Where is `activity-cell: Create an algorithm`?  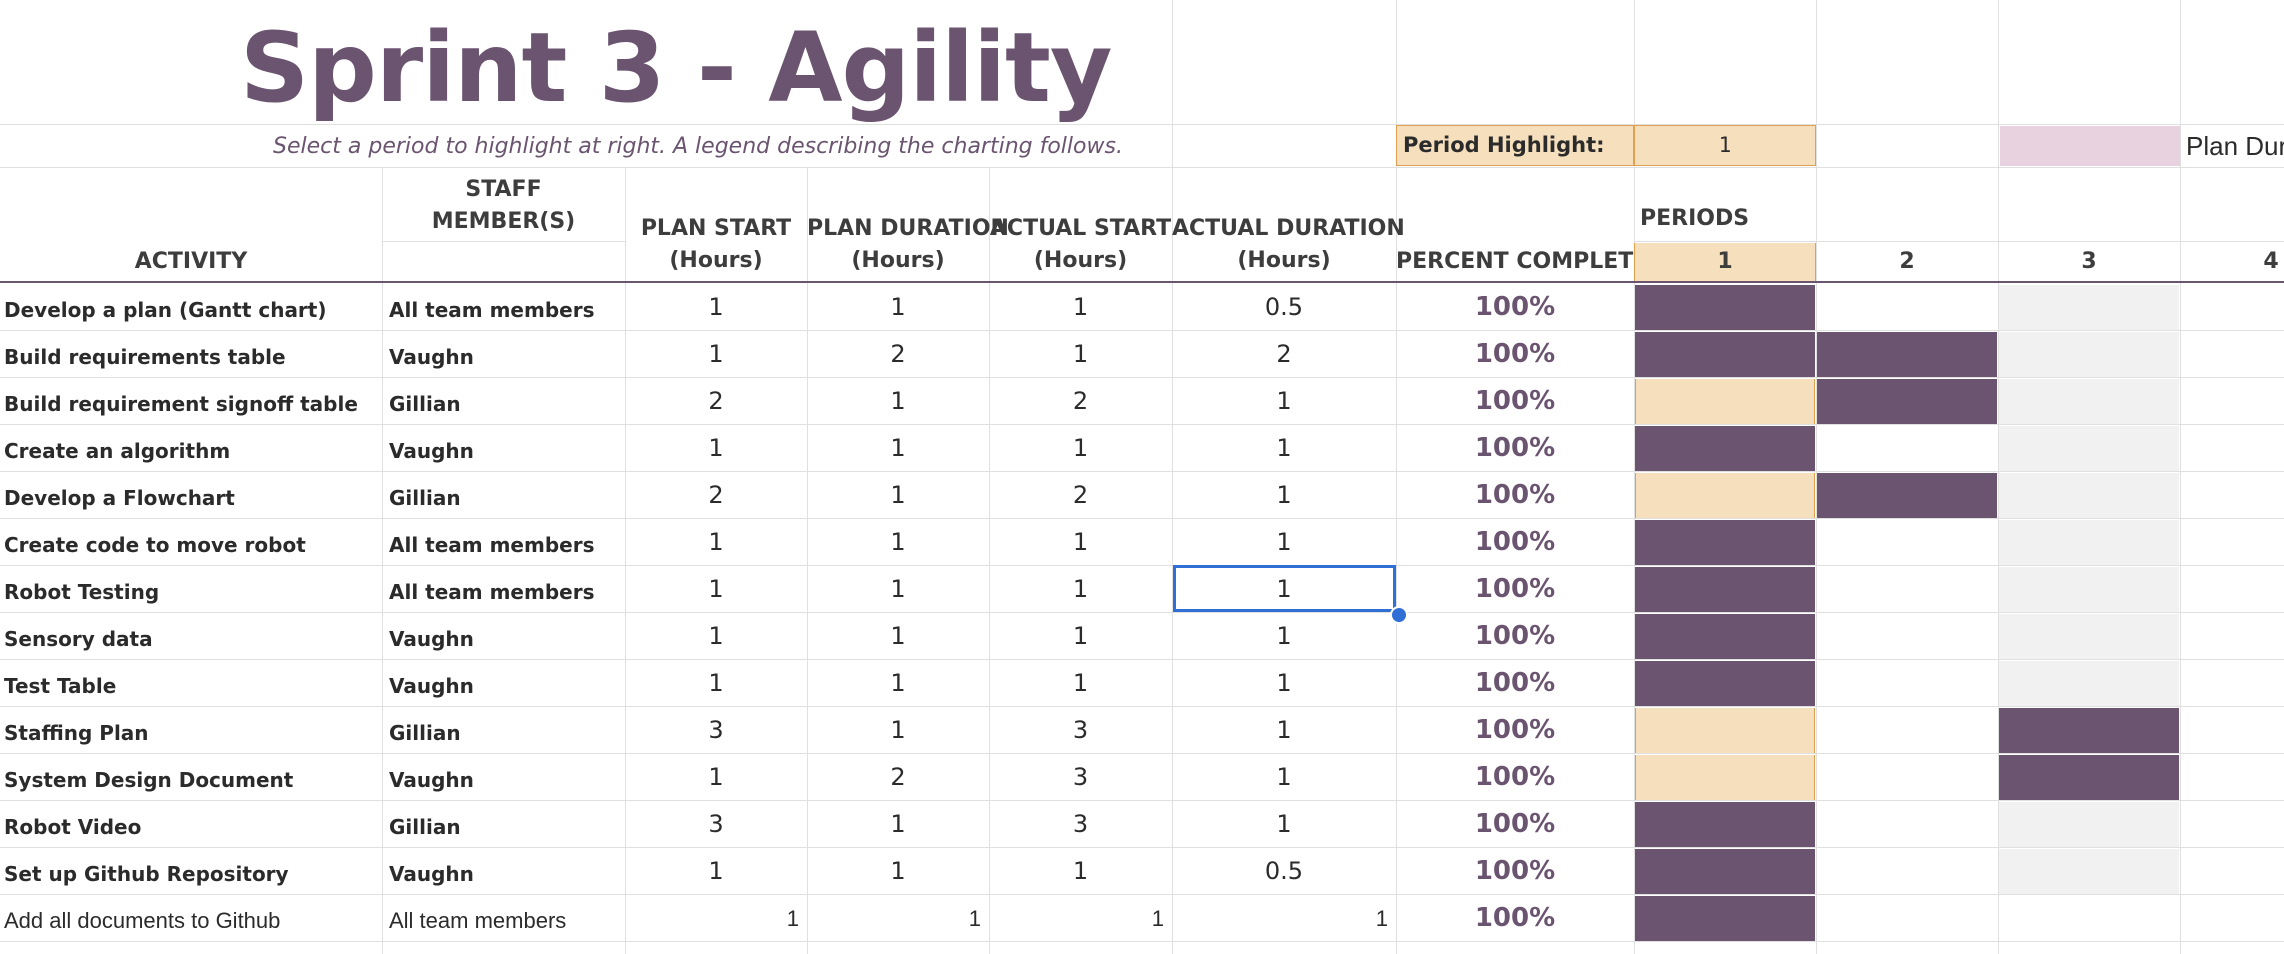 activity-cell: Create an algorithm is located at coordinates (117, 451).